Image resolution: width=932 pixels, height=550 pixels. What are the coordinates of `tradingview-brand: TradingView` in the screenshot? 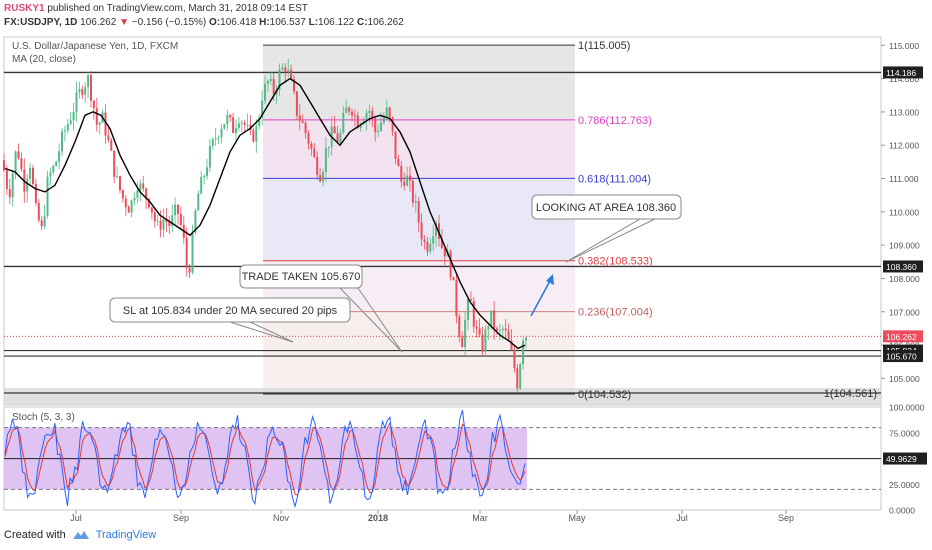 It's located at (126, 535).